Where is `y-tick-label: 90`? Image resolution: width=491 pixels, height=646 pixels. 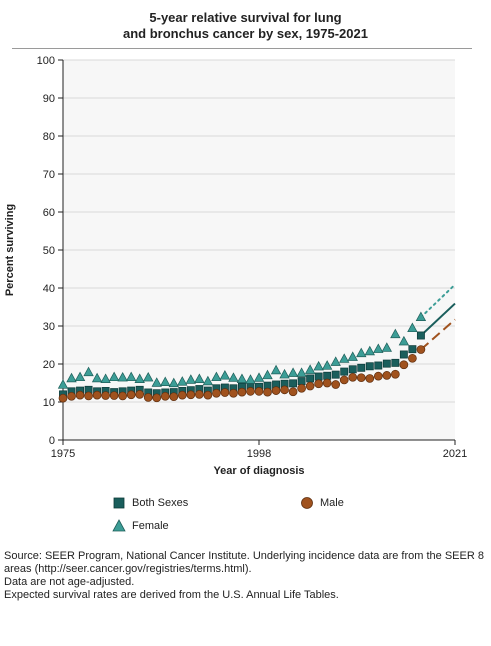 y-tick-label: 90 is located at coordinates (49, 99).